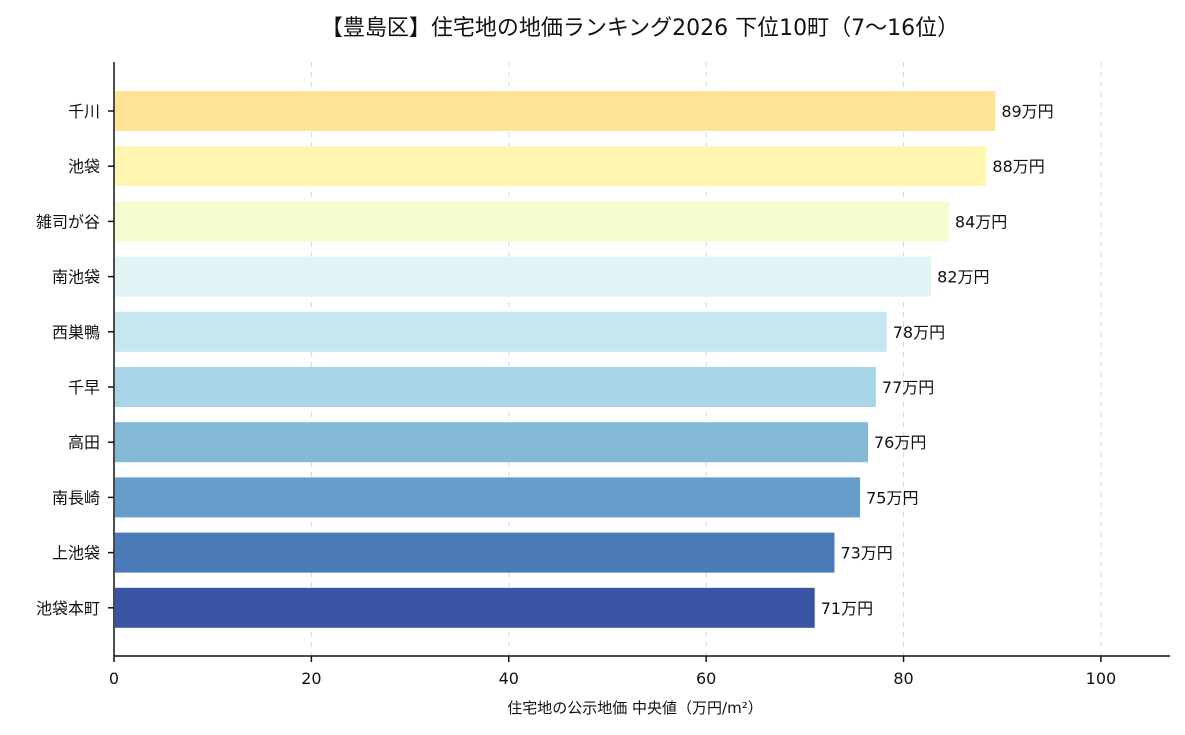  Describe the element at coordinates (634, 708) in the screenshot. I see `x-axis-label: 住宅地の公示地価 中央値（万円/m²）` at that location.